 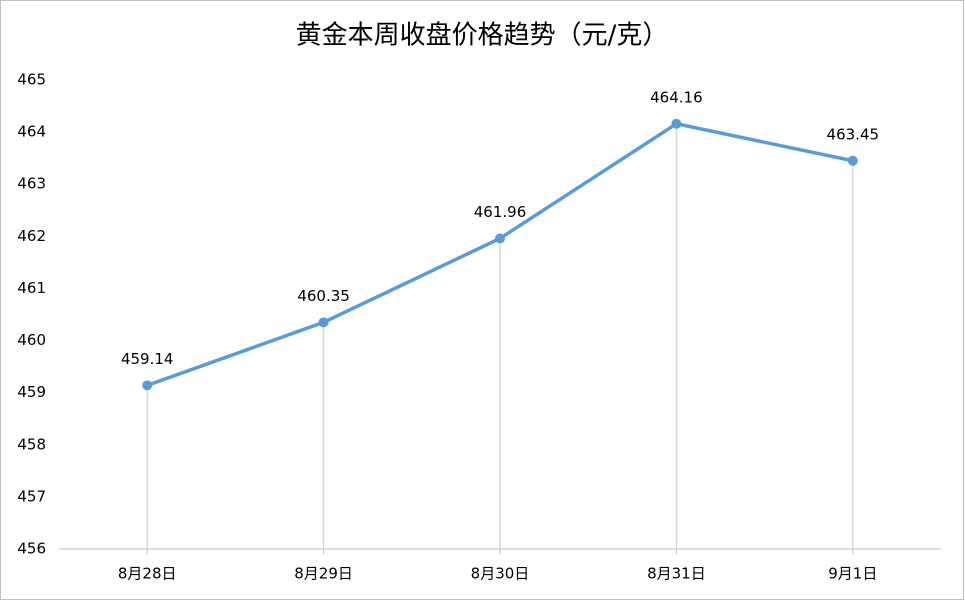 What do you see at coordinates (31, 549) in the screenshot?
I see `y-tick-label: 456` at bounding box center [31, 549].